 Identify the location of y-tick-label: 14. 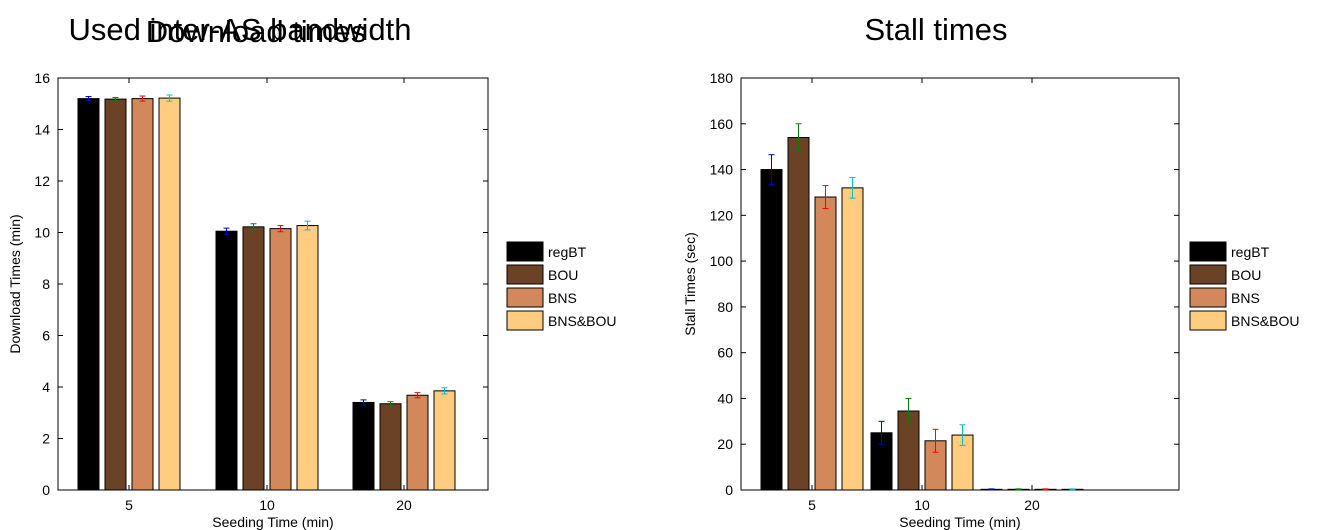
(42, 130).